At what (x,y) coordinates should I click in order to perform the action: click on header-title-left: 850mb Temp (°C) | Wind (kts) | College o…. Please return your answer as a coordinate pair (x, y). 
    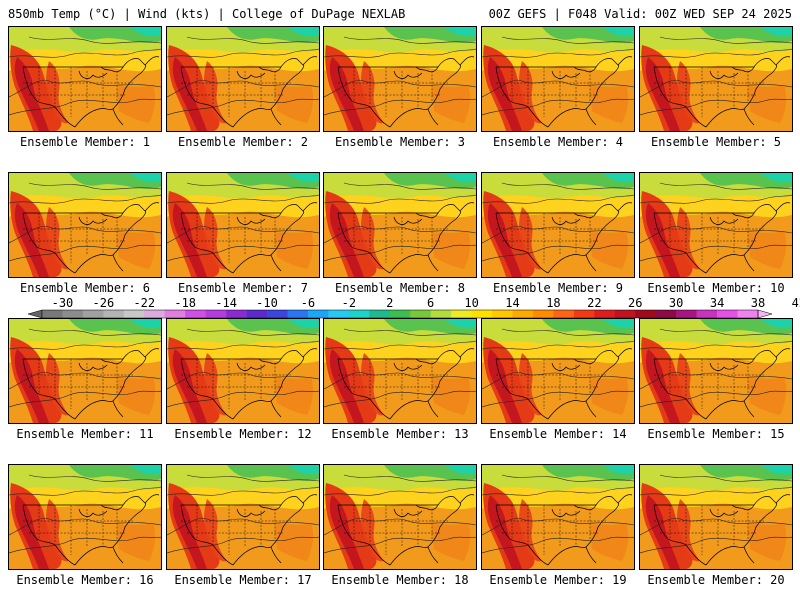
    Looking at the image, I should click on (207, 14).